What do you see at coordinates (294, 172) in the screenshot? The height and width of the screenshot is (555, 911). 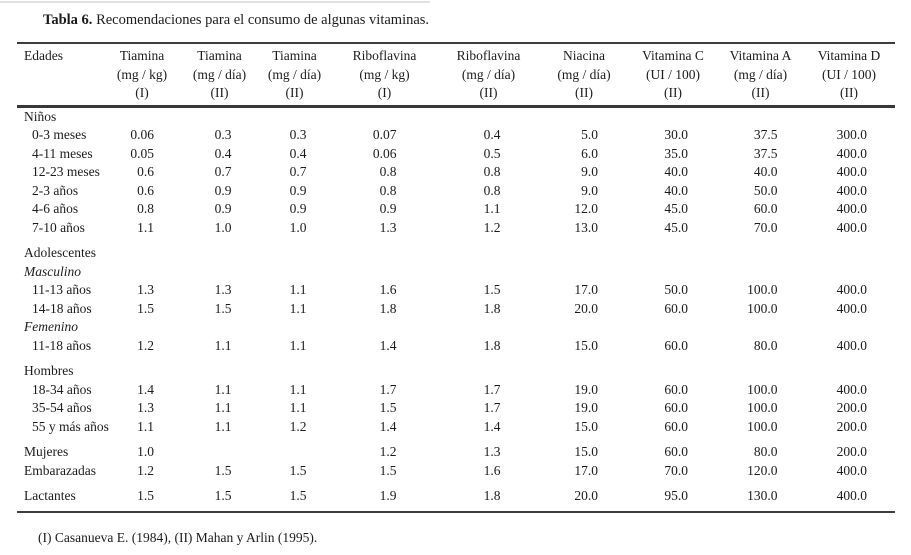 I see `table-cell: 0.7` at bounding box center [294, 172].